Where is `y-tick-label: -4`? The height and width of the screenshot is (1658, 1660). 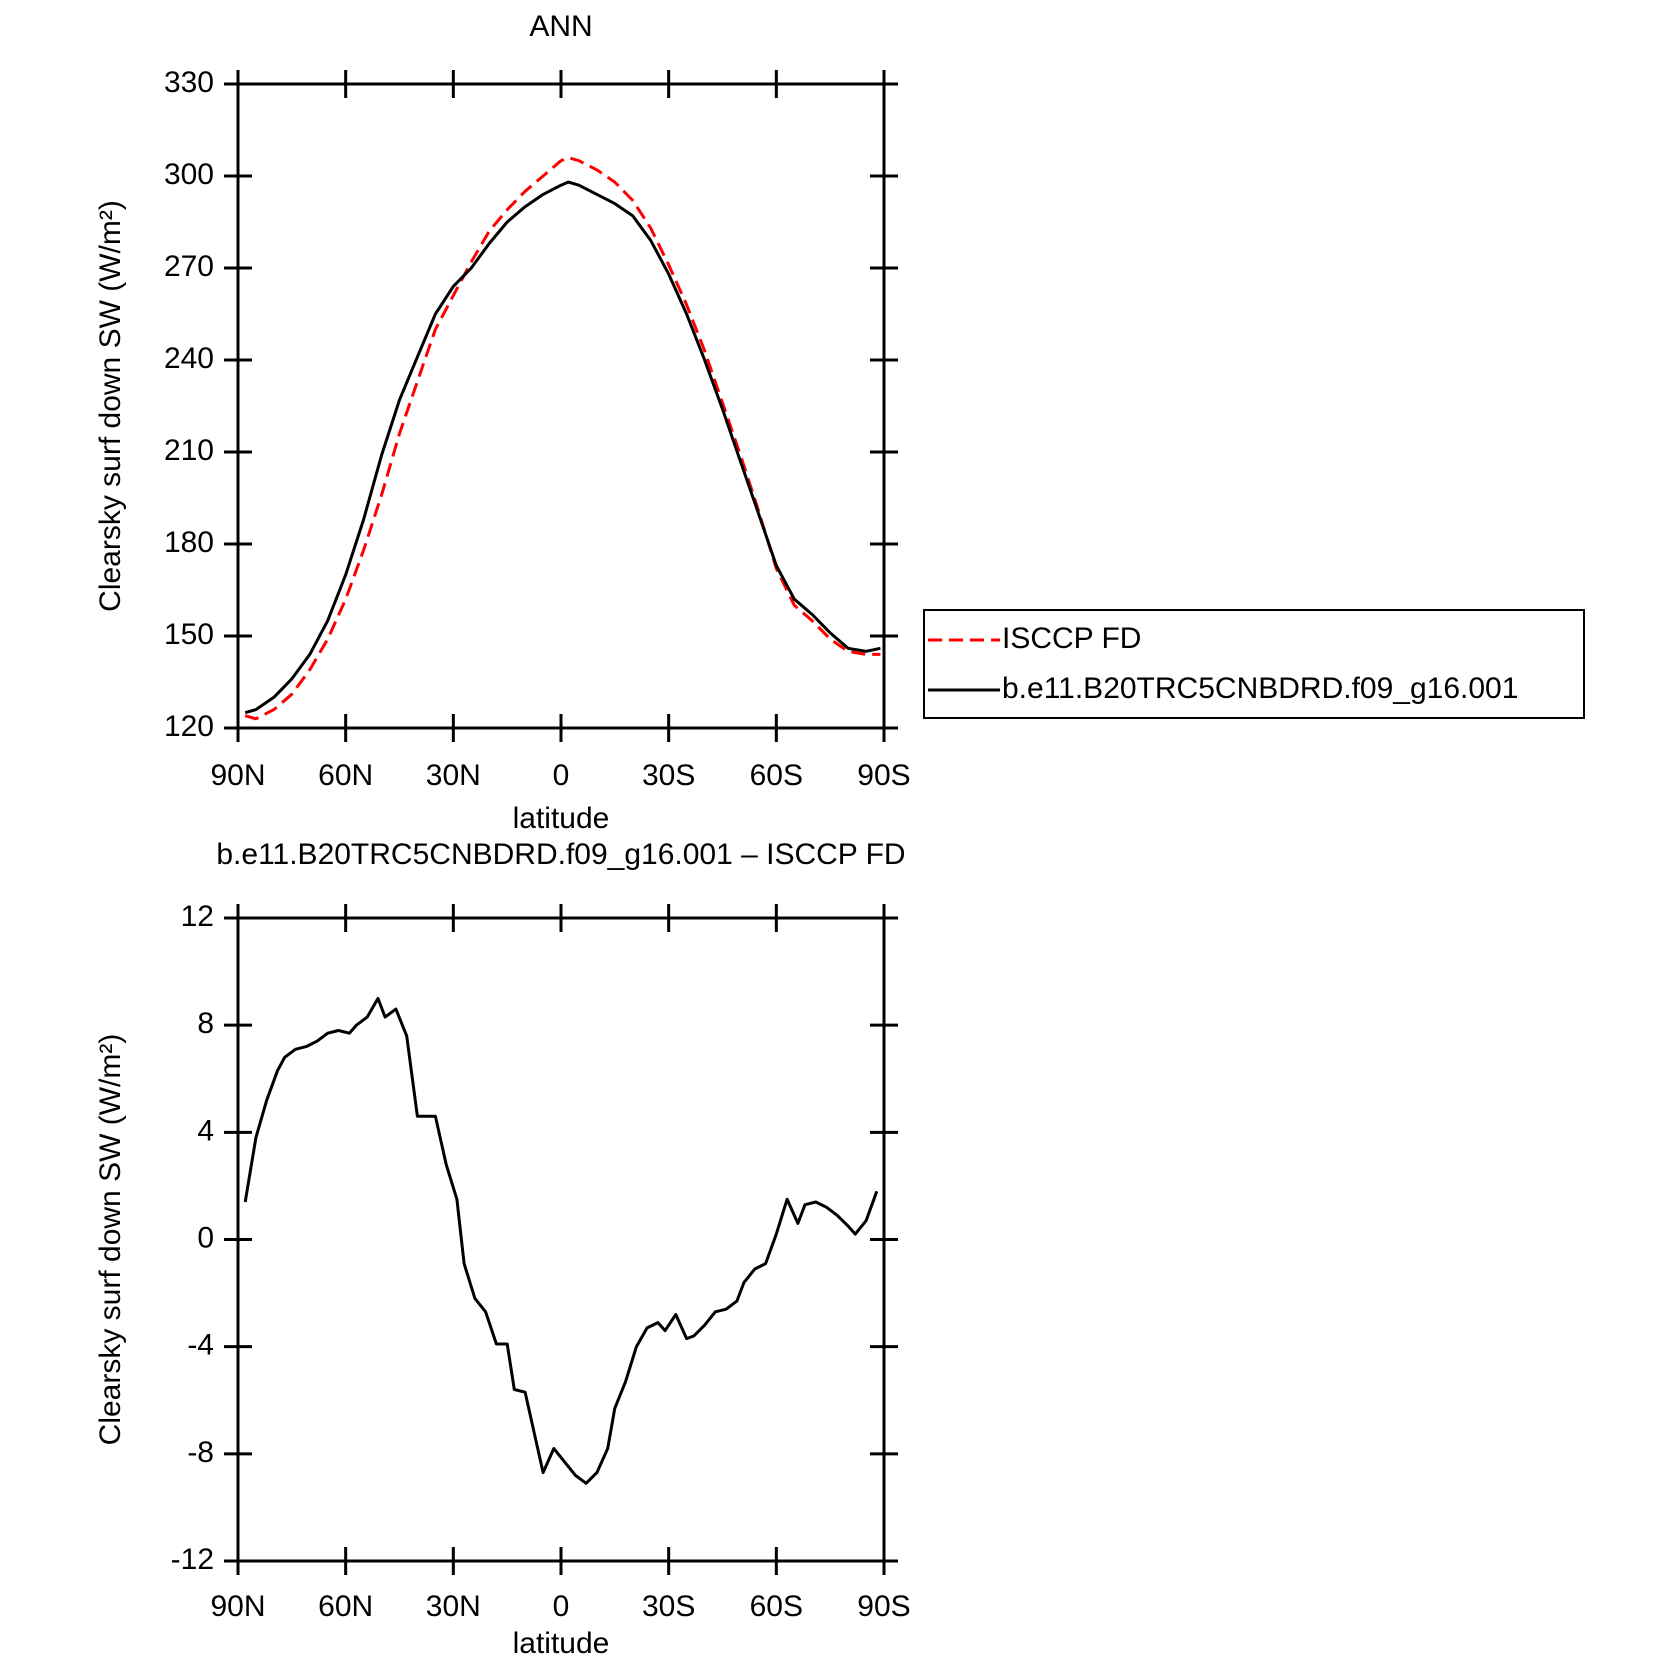
y-tick-label: -4 is located at coordinates (200, 1345).